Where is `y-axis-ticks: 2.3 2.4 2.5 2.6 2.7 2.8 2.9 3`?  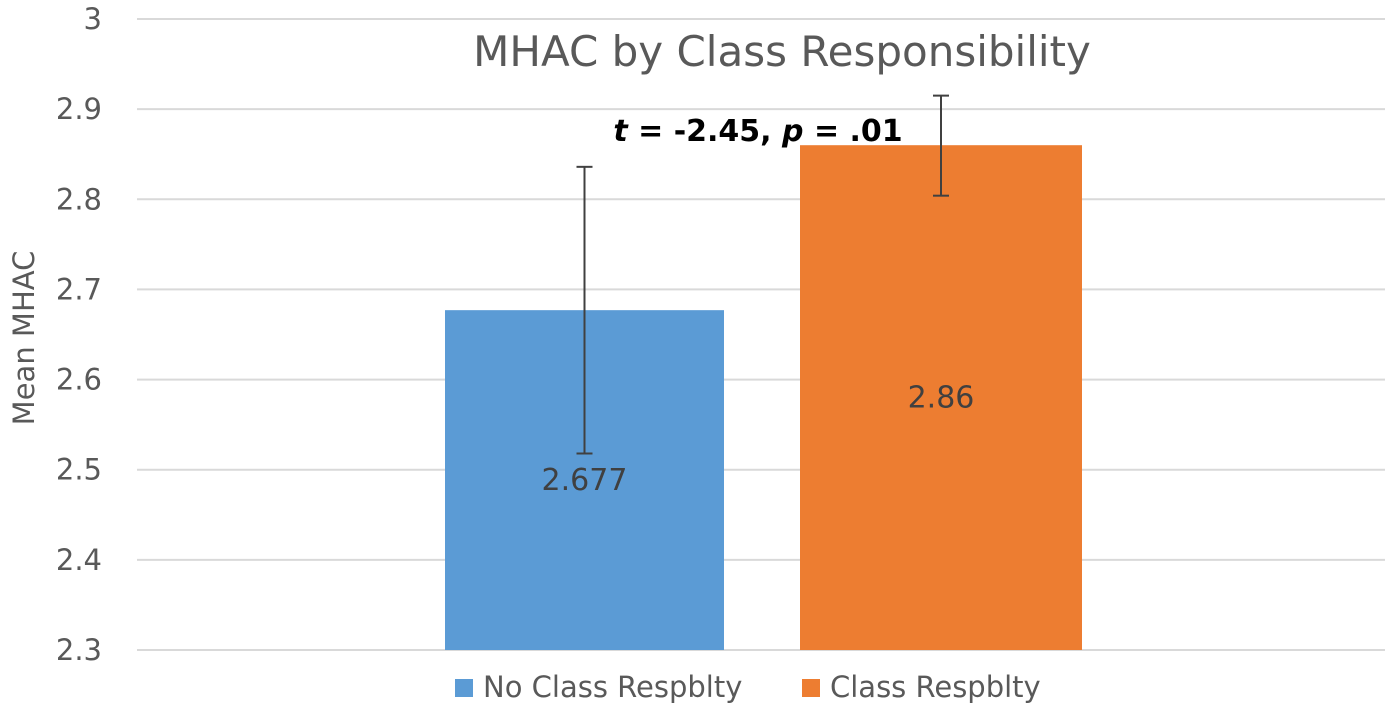
y-axis-ticks: 2.3 2.4 2.5 2.6 2.7 2.8 2.9 3 is located at coordinates (79, 334).